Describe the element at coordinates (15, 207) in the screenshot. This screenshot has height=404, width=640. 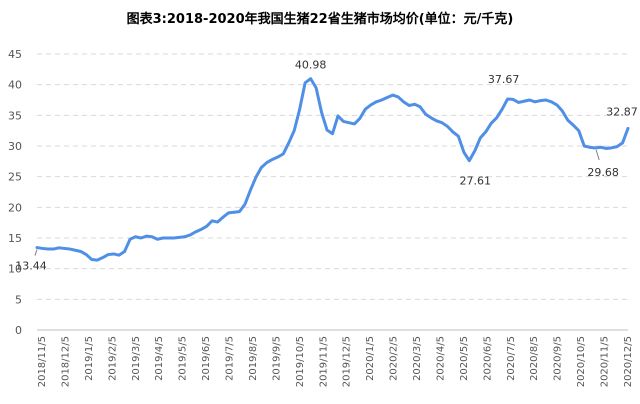
I see `y-tick-label: 20` at that location.